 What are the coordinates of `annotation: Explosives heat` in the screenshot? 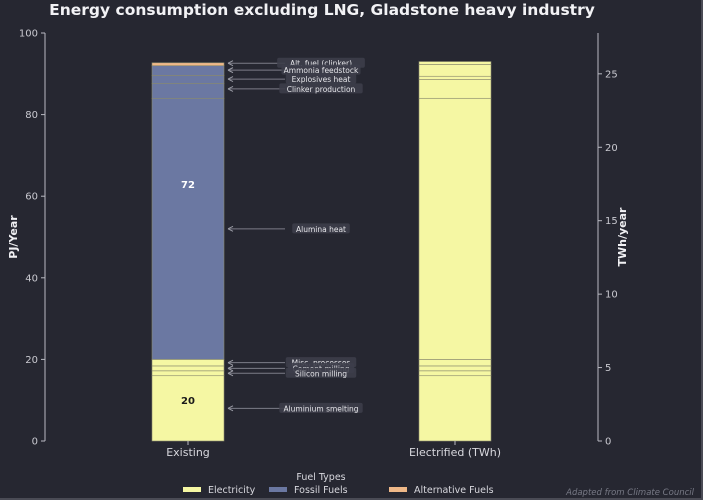 It's located at (292, 78).